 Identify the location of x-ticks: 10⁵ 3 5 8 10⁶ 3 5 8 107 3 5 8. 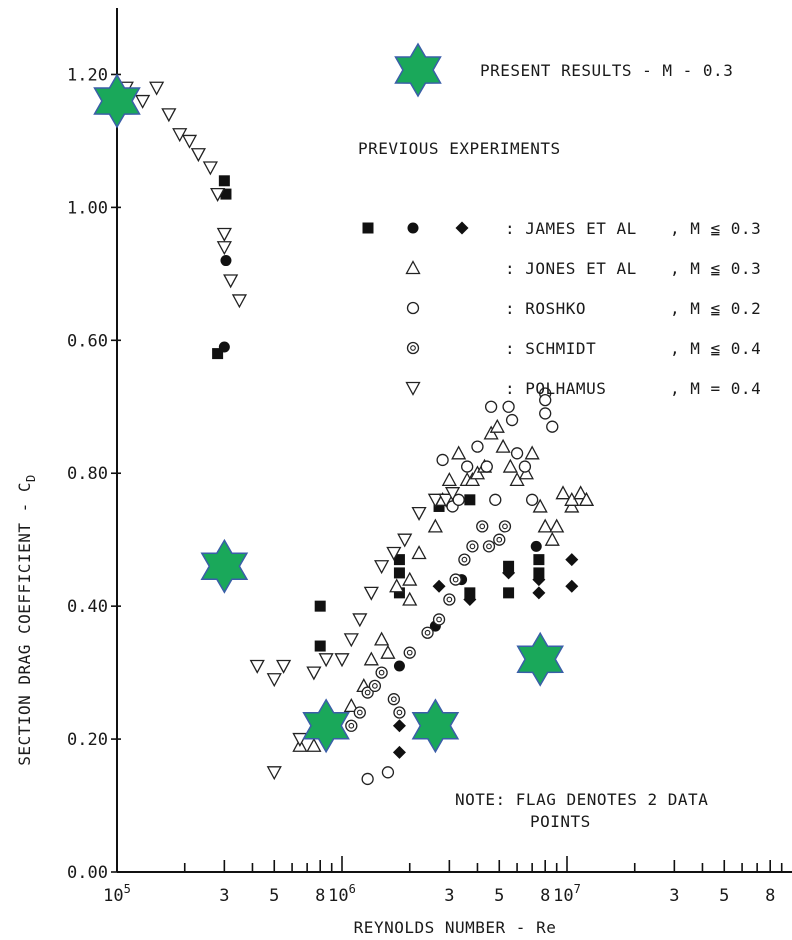
(443, 881).